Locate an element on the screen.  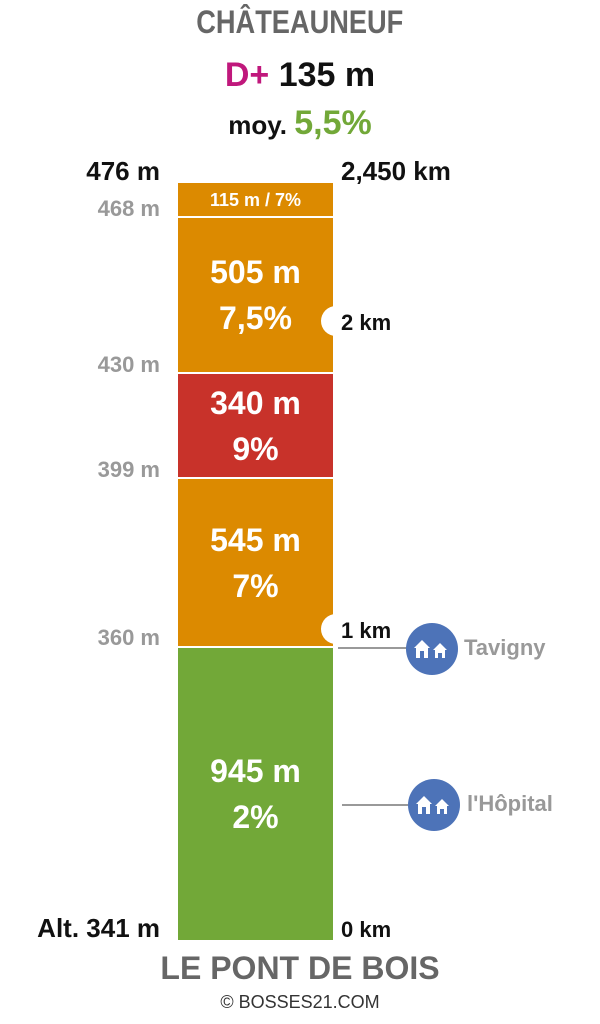
segment-1: 115 m / 7% is located at coordinates (255, 200).